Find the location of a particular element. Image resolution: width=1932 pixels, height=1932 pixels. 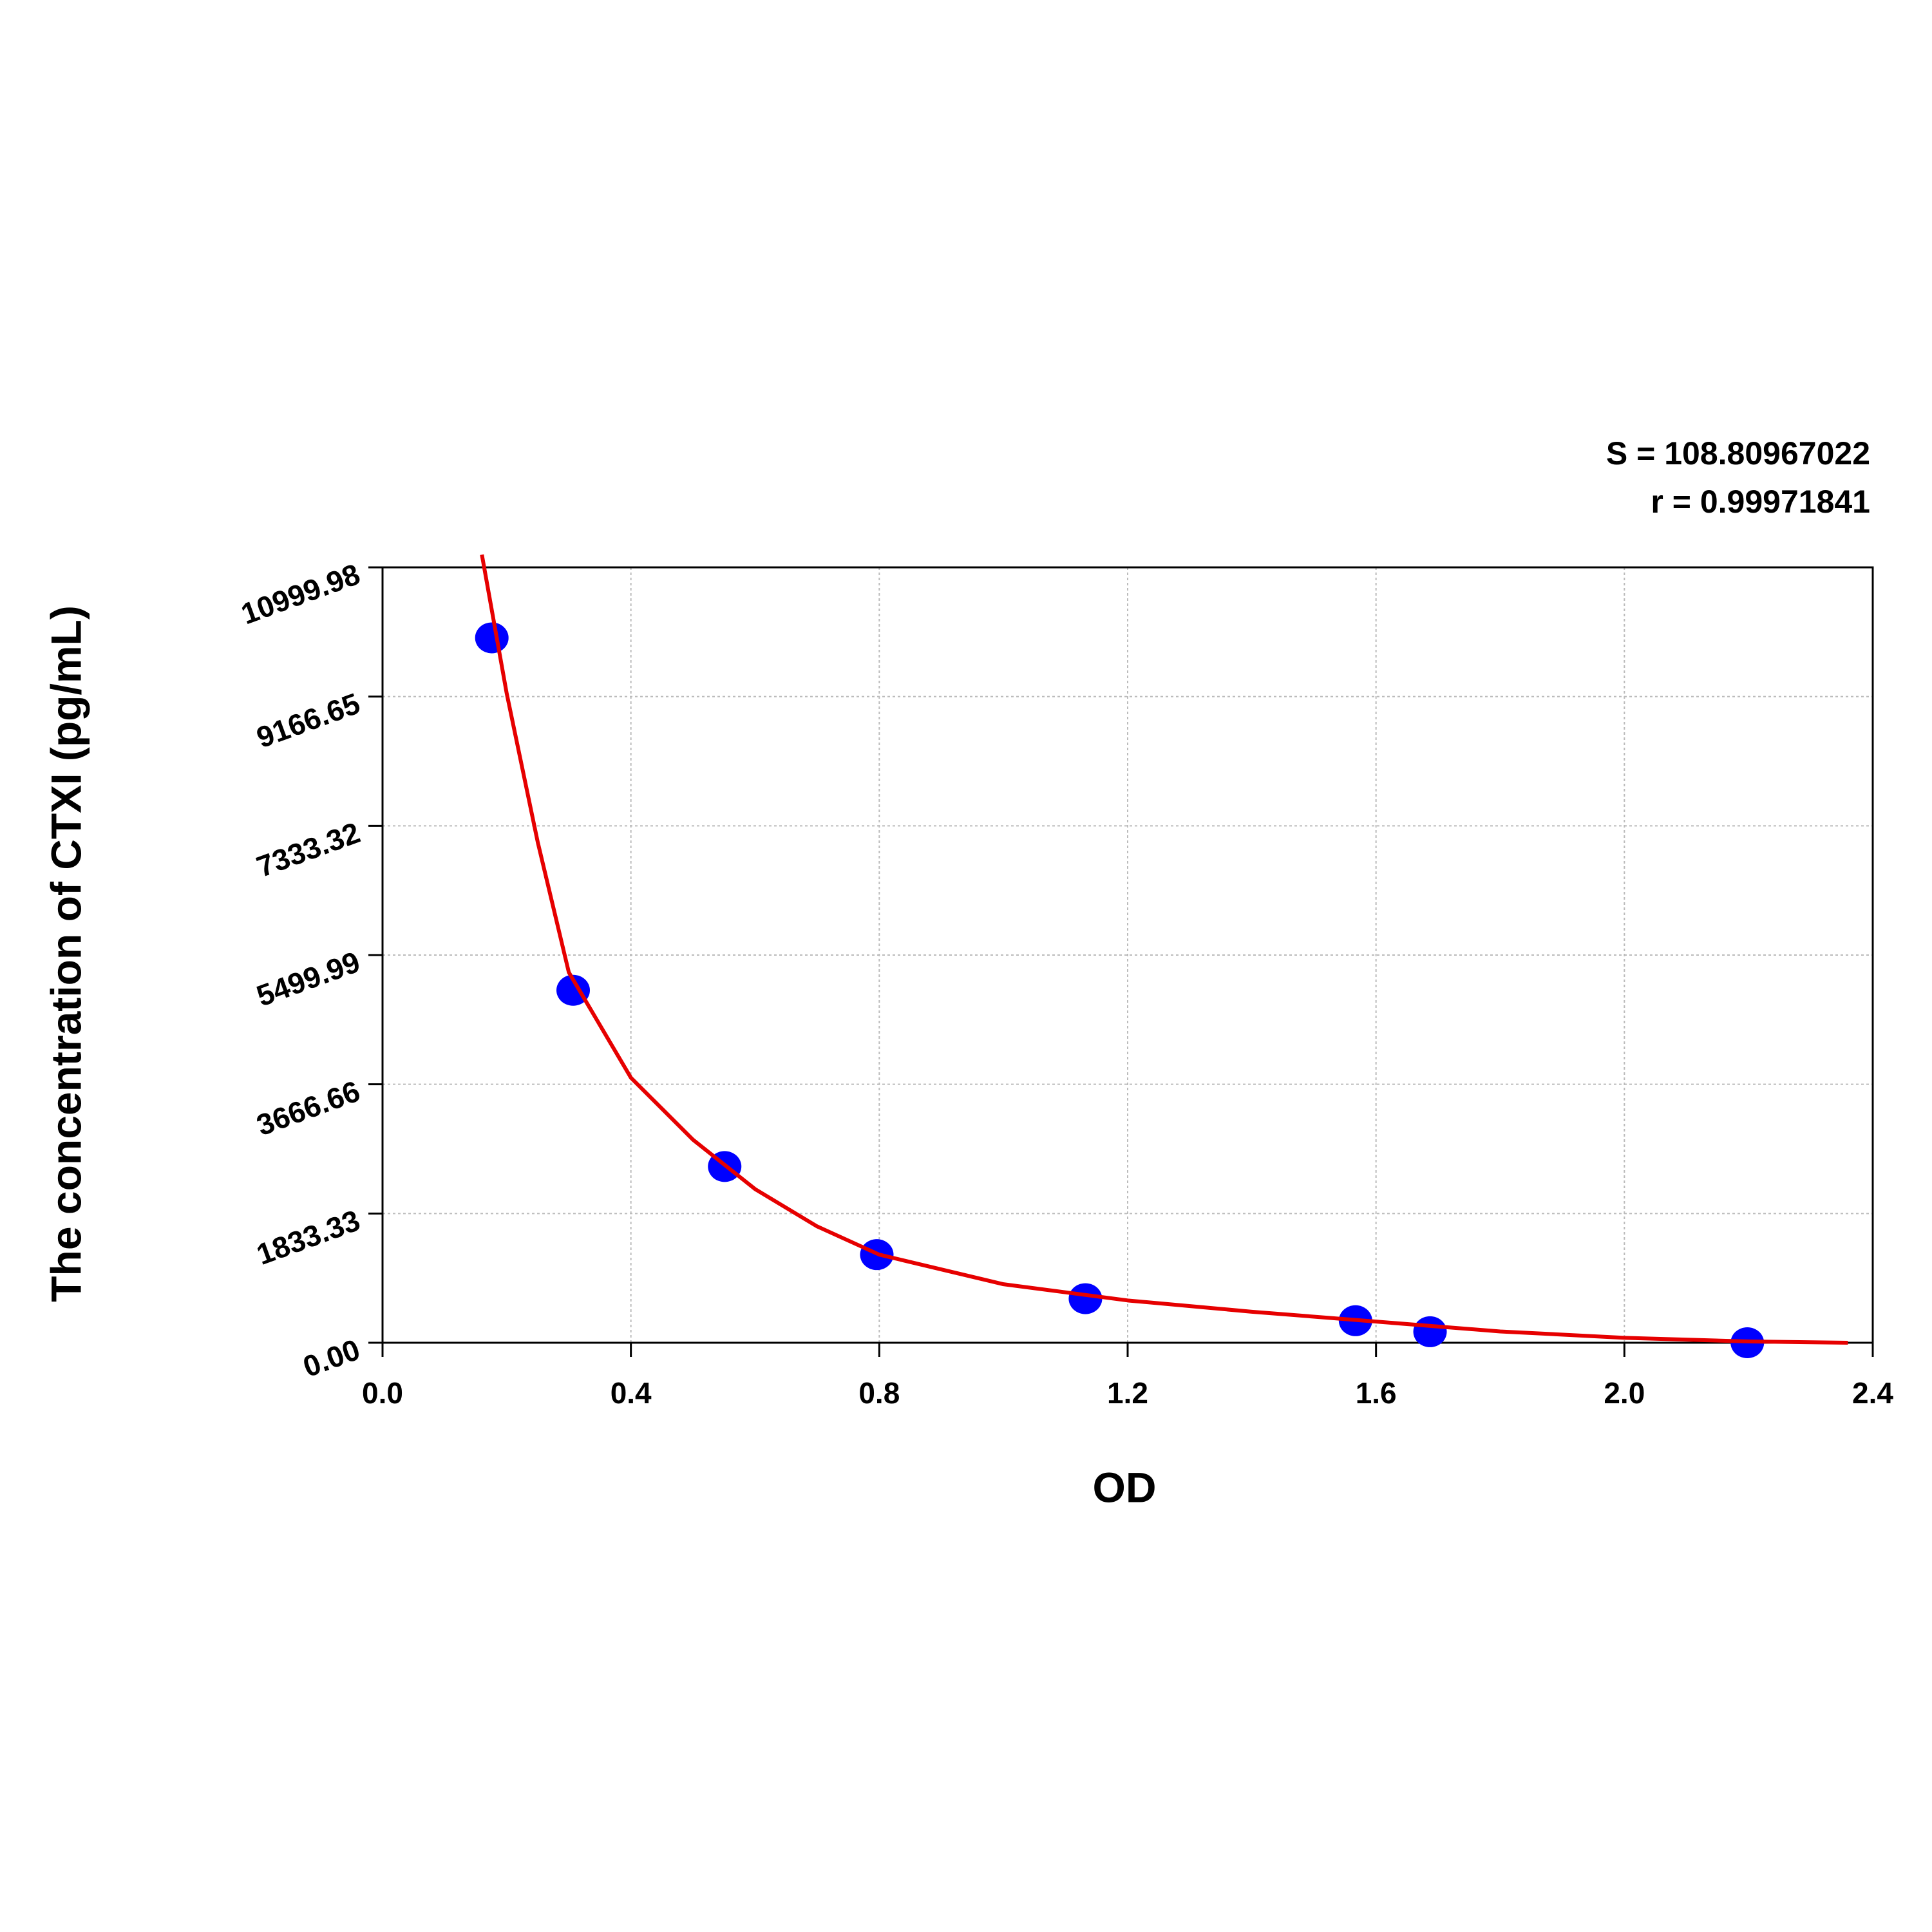

x-axis-title: OD is located at coordinates (1125, 1487).